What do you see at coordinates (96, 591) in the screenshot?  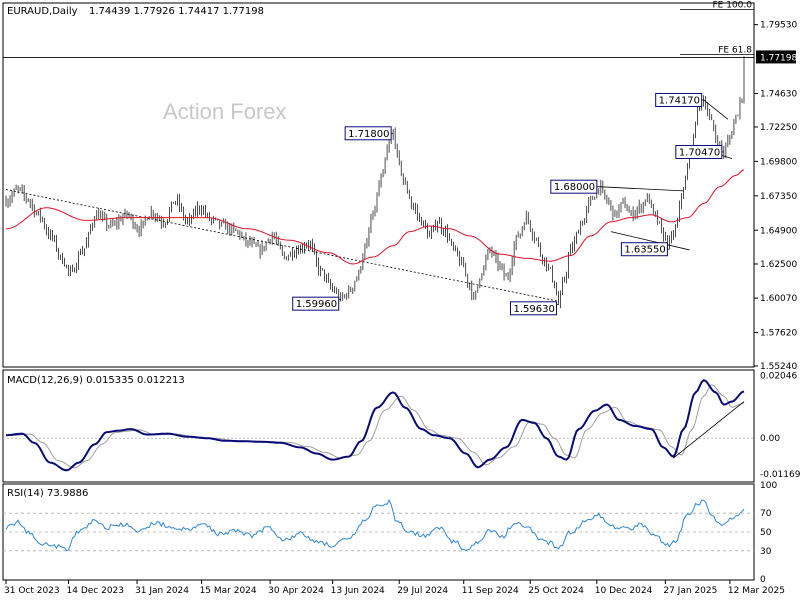 I see `time-tick-label: 14 Dec 2023` at bounding box center [96, 591].